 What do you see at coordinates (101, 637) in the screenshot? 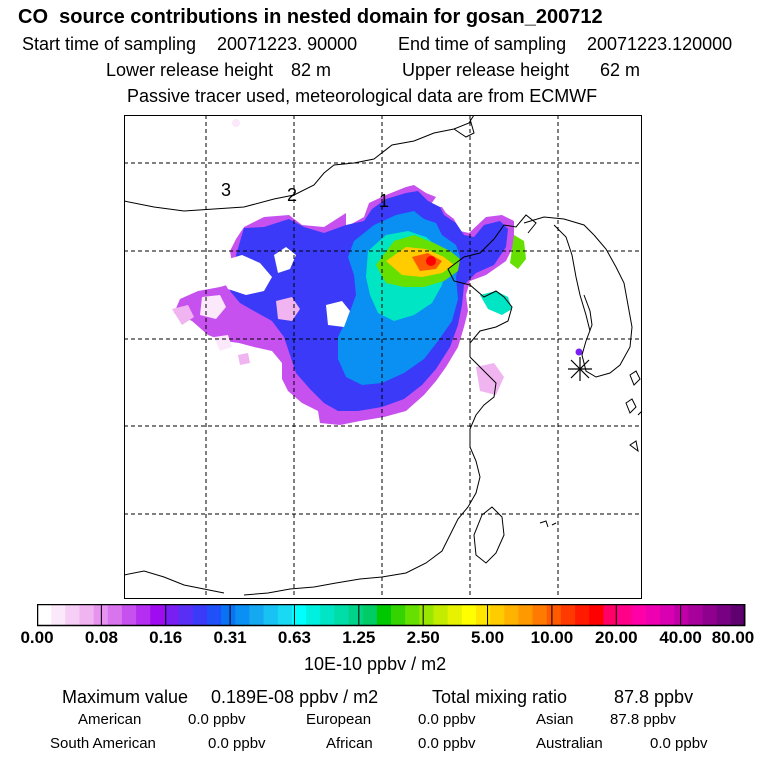
I see `colorbar-tick-label: 0.08` at bounding box center [101, 637].